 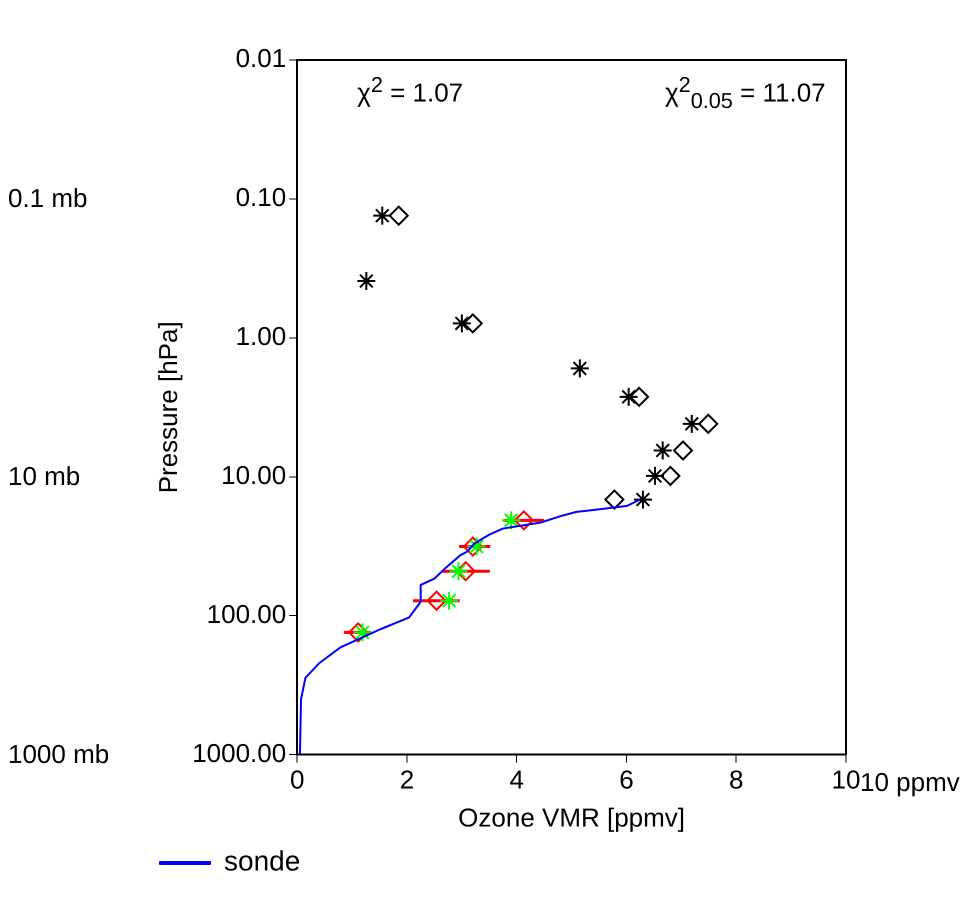 I want to click on x-tick-label: 2, so click(x=407, y=779).